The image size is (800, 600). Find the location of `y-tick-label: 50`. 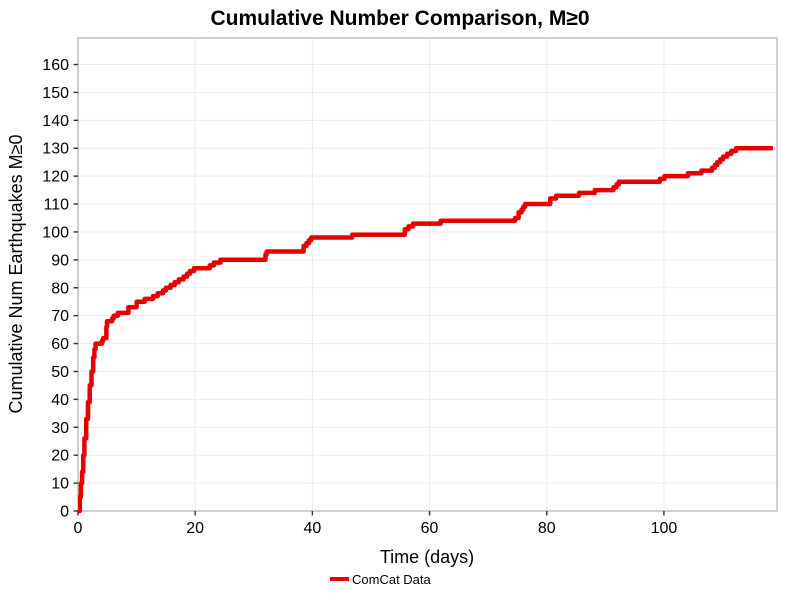

y-tick-label: 50 is located at coordinates (60, 372).